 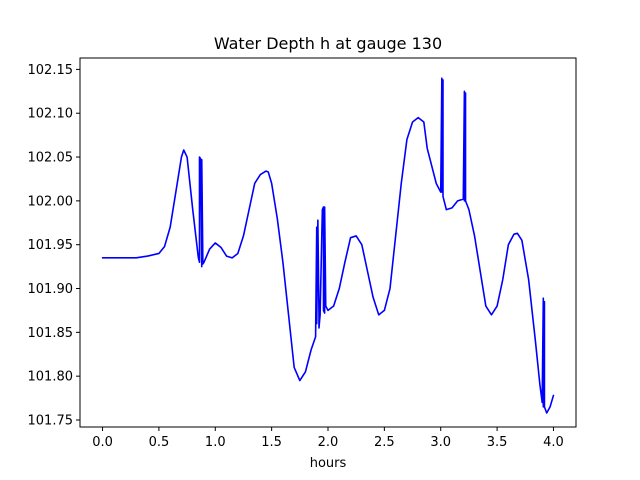 I want to click on y-tick-label: 102.05, so click(x=51, y=158).